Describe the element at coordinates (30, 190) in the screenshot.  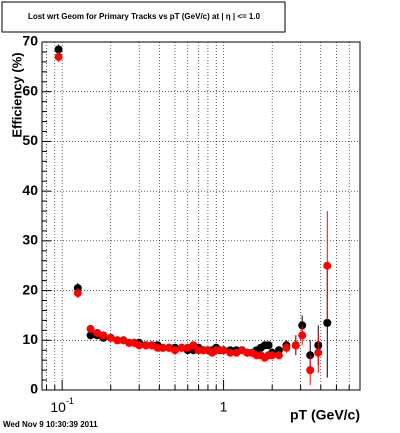
I see `y-tick-label: 40` at that location.